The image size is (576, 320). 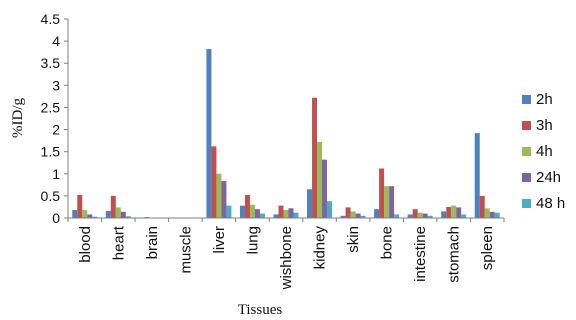 What do you see at coordinates (56, 85) in the screenshot?
I see `y-tick-label: 3` at bounding box center [56, 85].